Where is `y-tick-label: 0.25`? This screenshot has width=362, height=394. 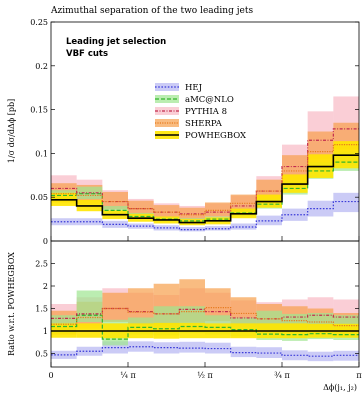
y-tick-label: 0.25 is located at coordinates (39, 22).